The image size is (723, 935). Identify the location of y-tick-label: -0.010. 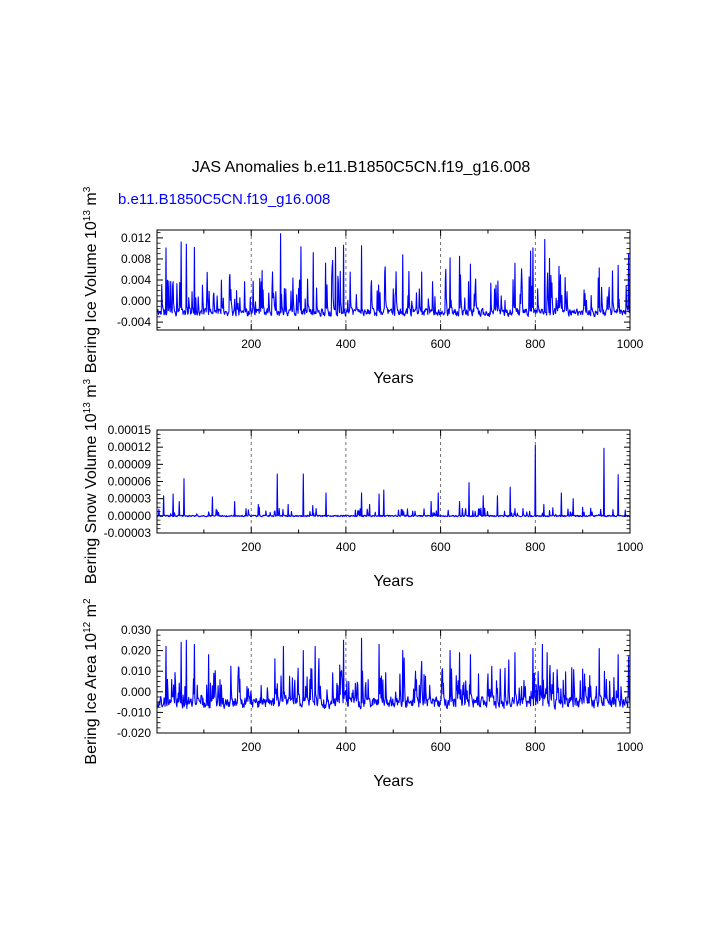
(134, 712).